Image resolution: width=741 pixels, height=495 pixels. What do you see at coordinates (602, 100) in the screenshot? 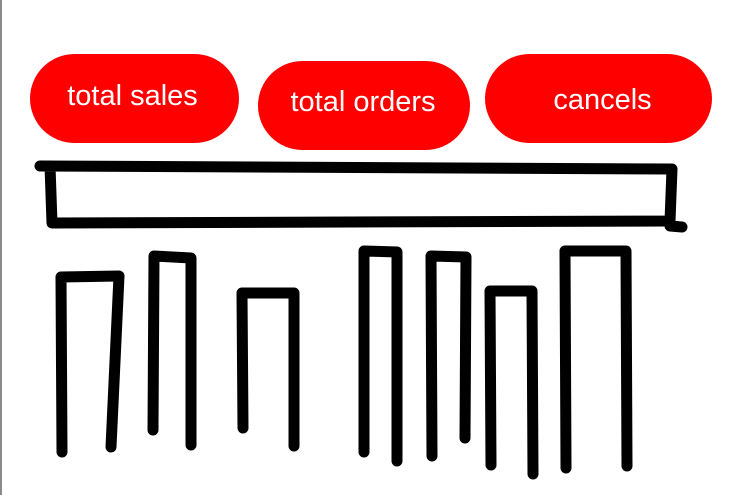
I see `cancels-label: cancels` at bounding box center [602, 100].